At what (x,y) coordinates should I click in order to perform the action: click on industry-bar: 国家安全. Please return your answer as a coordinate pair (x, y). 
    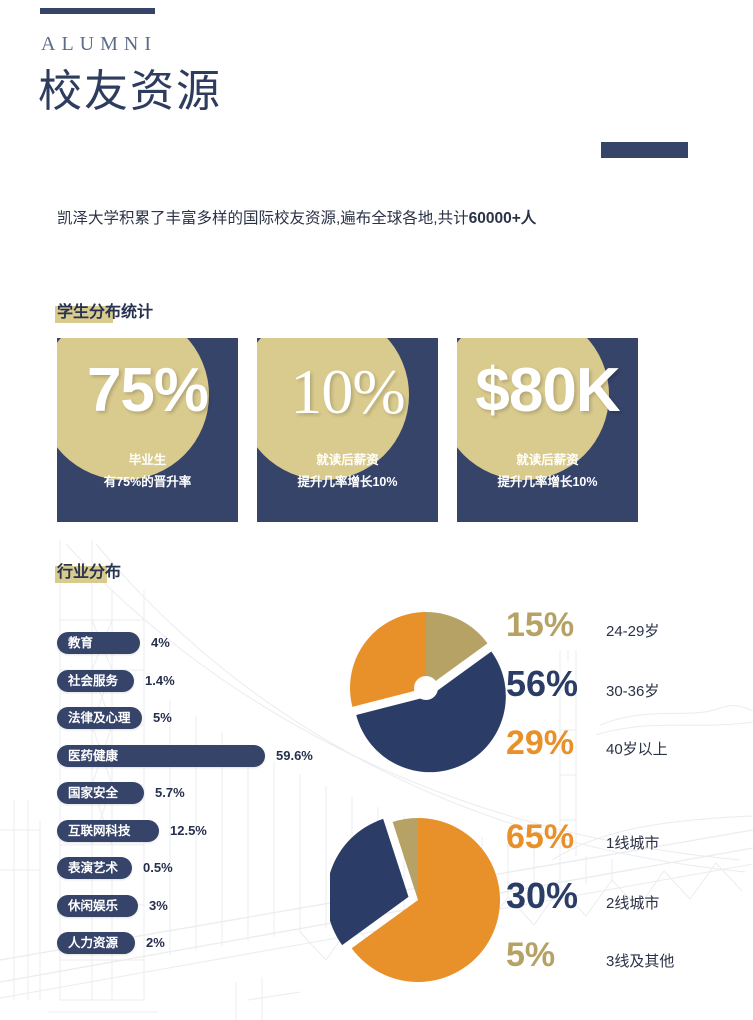
    Looking at the image, I should click on (100, 793).